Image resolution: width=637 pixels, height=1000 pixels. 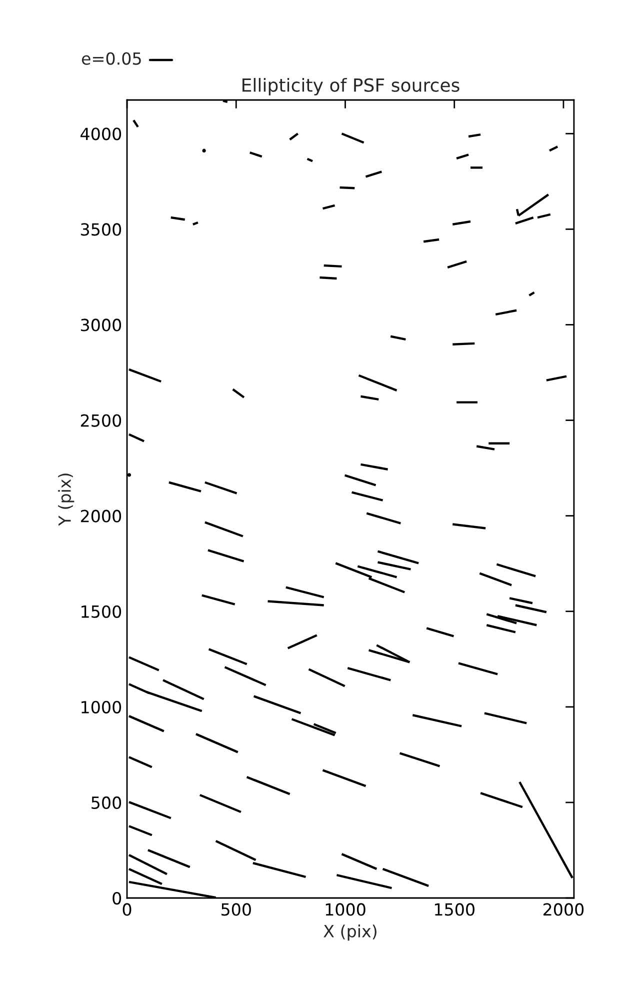 What do you see at coordinates (101, 516) in the screenshot?
I see `y-tick-label: 2000` at bounding box center [101, 516].